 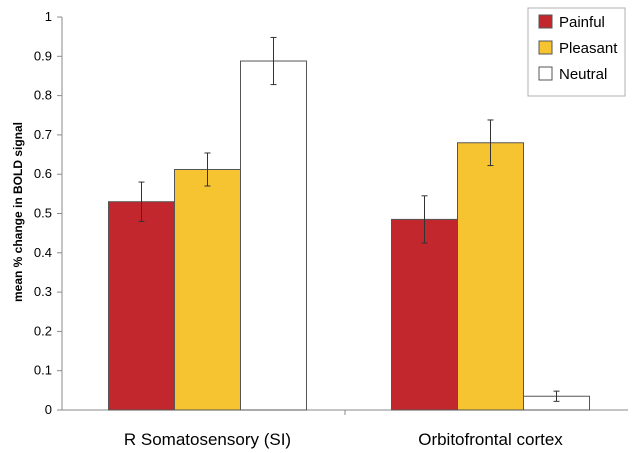 I want to click on y-tick-label: 0.6, so click(x=43, y=173).